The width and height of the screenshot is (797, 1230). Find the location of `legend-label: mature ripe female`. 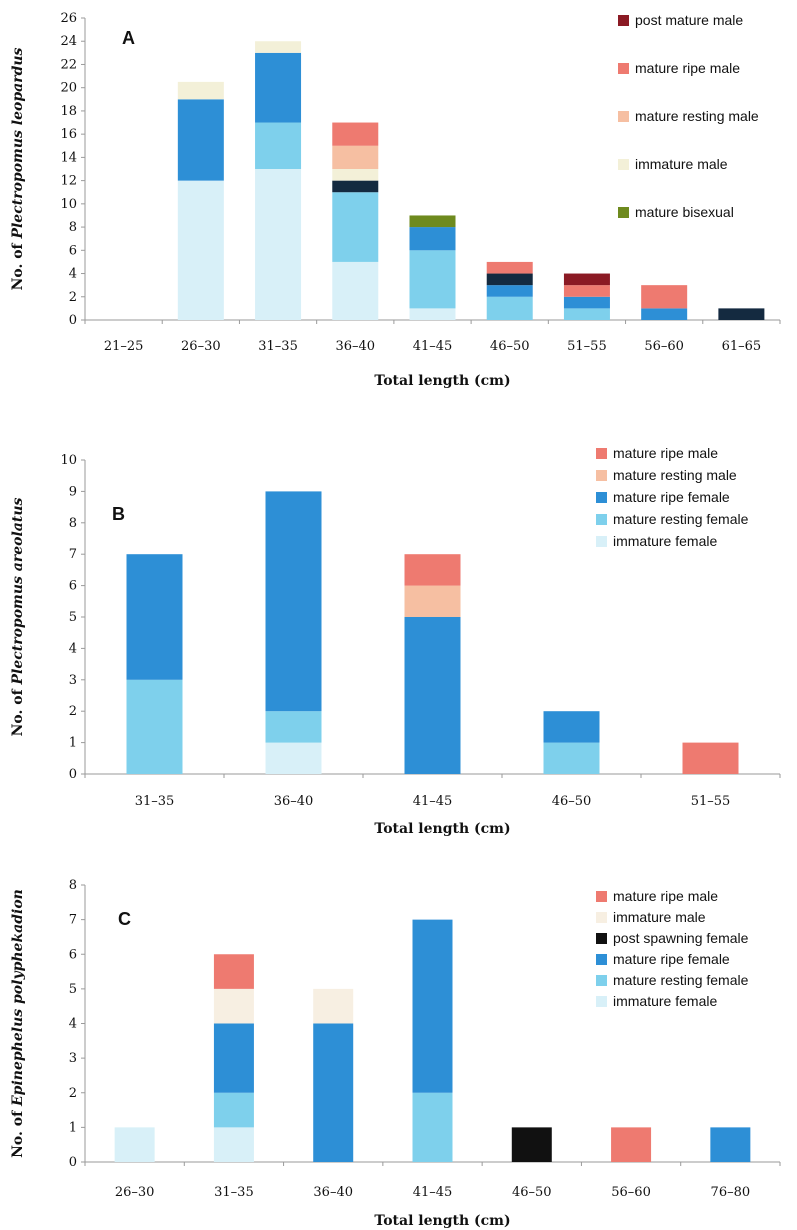

legend-label: mature ripe female is located at coordinates (671, 497).